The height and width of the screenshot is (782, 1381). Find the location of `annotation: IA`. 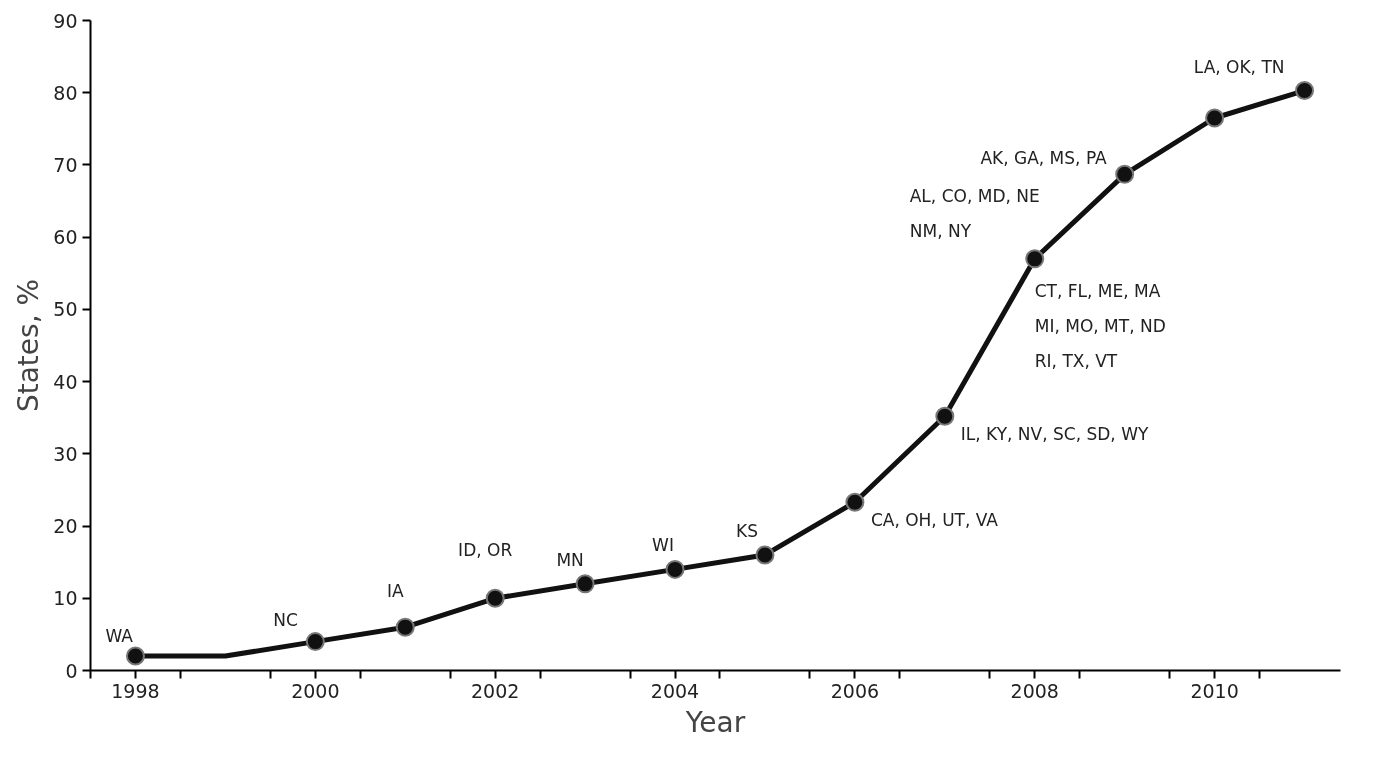

annotation: IA is located at coordinates (395, 591).